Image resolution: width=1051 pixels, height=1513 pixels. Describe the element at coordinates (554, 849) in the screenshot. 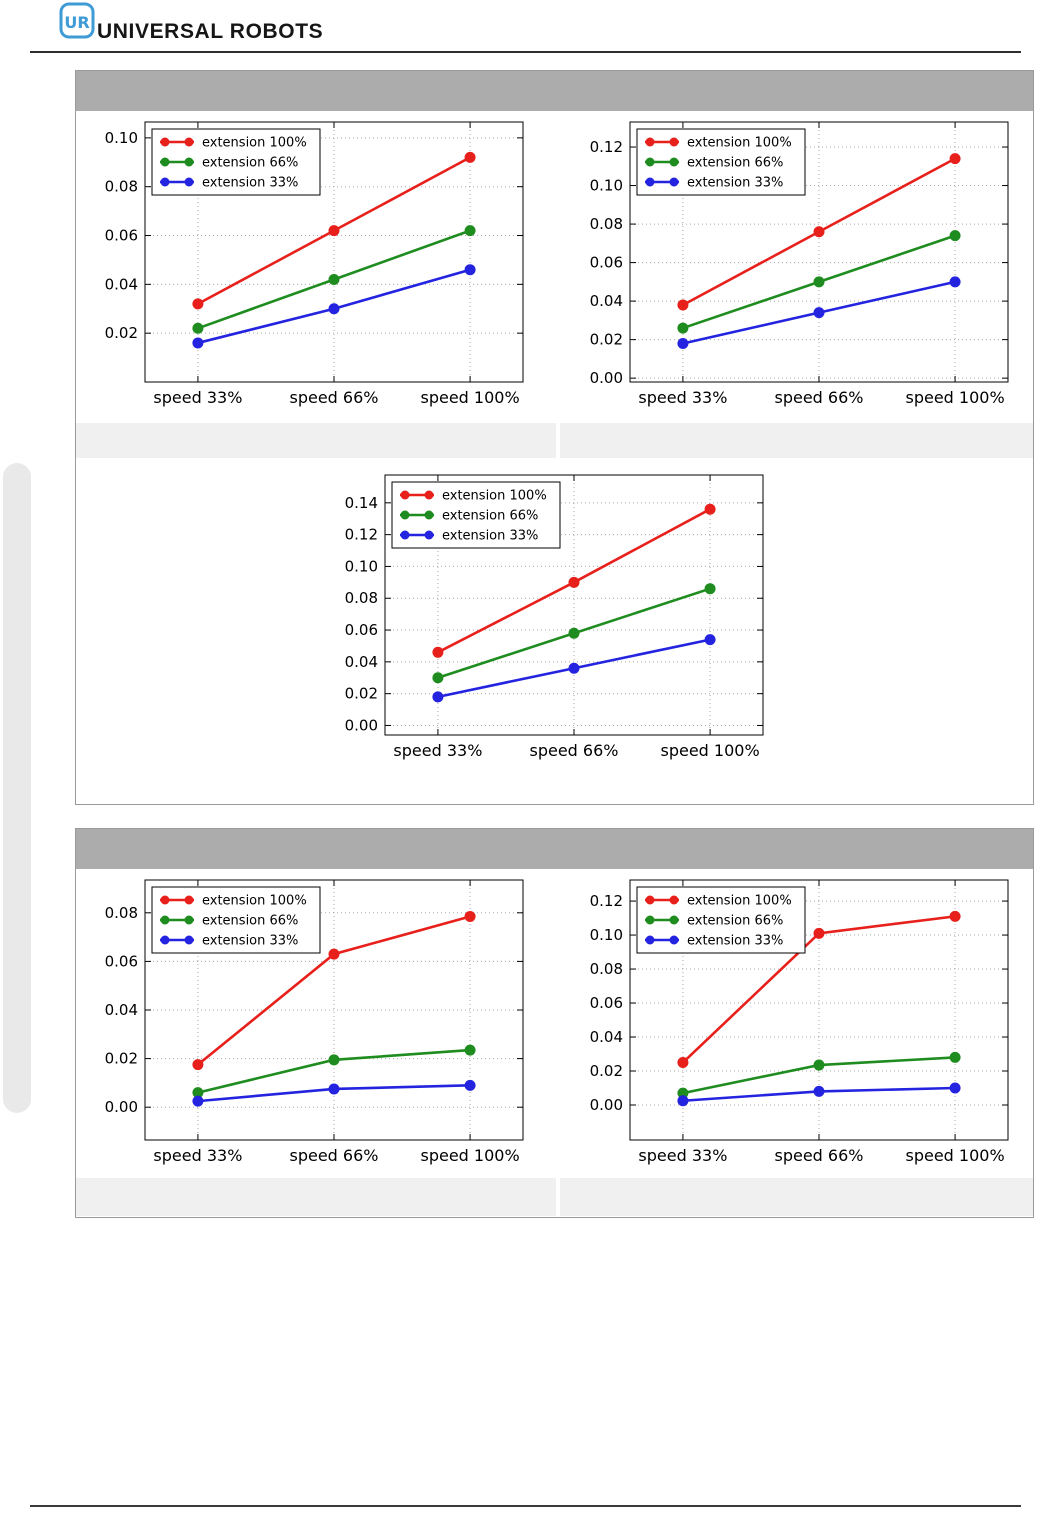

I see `figure-panel-2-header` at that location.